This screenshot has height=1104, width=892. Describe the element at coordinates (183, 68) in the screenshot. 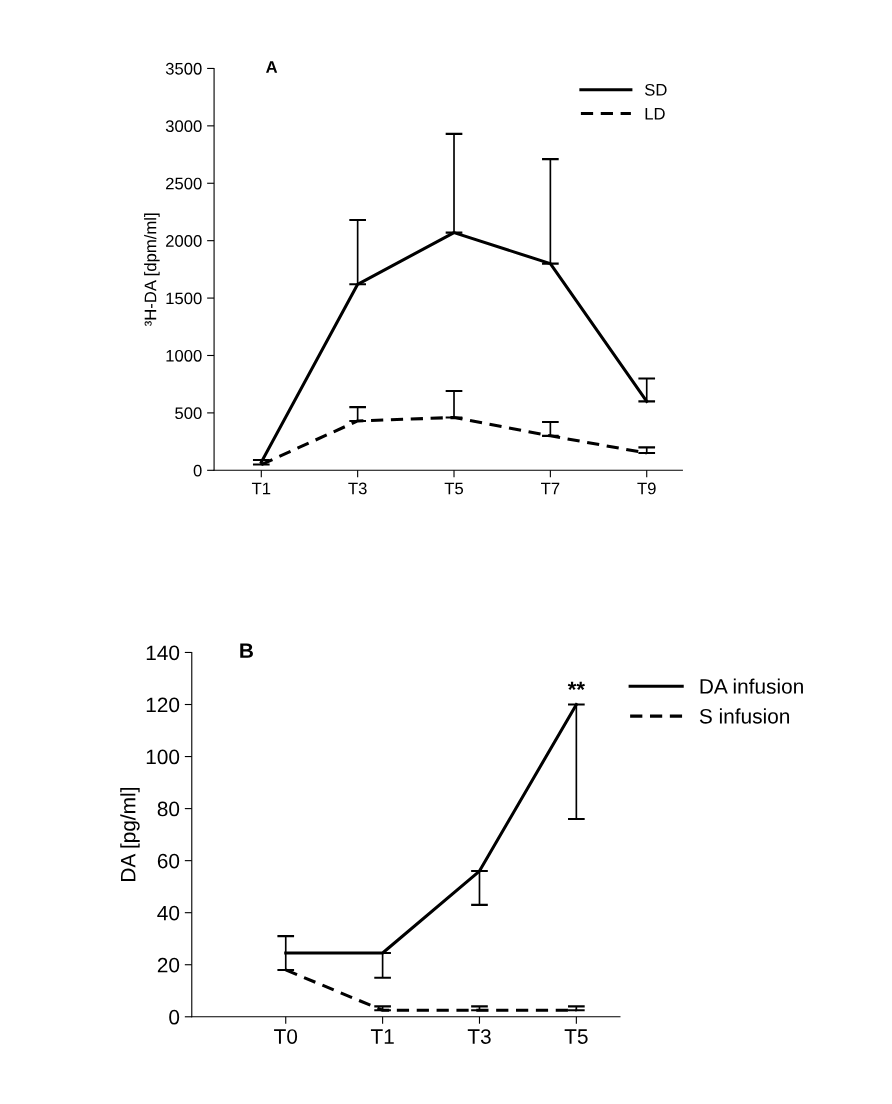

I see `y-tick-label: 3500` at that location.